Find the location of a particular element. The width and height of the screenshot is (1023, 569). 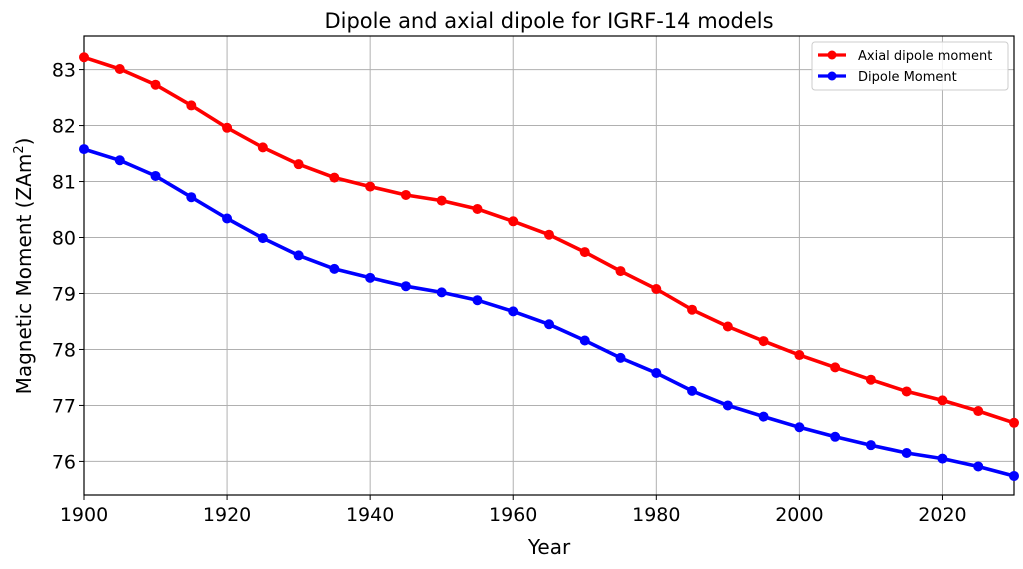

legend-marker-axial is located at coordinates (832, 55).